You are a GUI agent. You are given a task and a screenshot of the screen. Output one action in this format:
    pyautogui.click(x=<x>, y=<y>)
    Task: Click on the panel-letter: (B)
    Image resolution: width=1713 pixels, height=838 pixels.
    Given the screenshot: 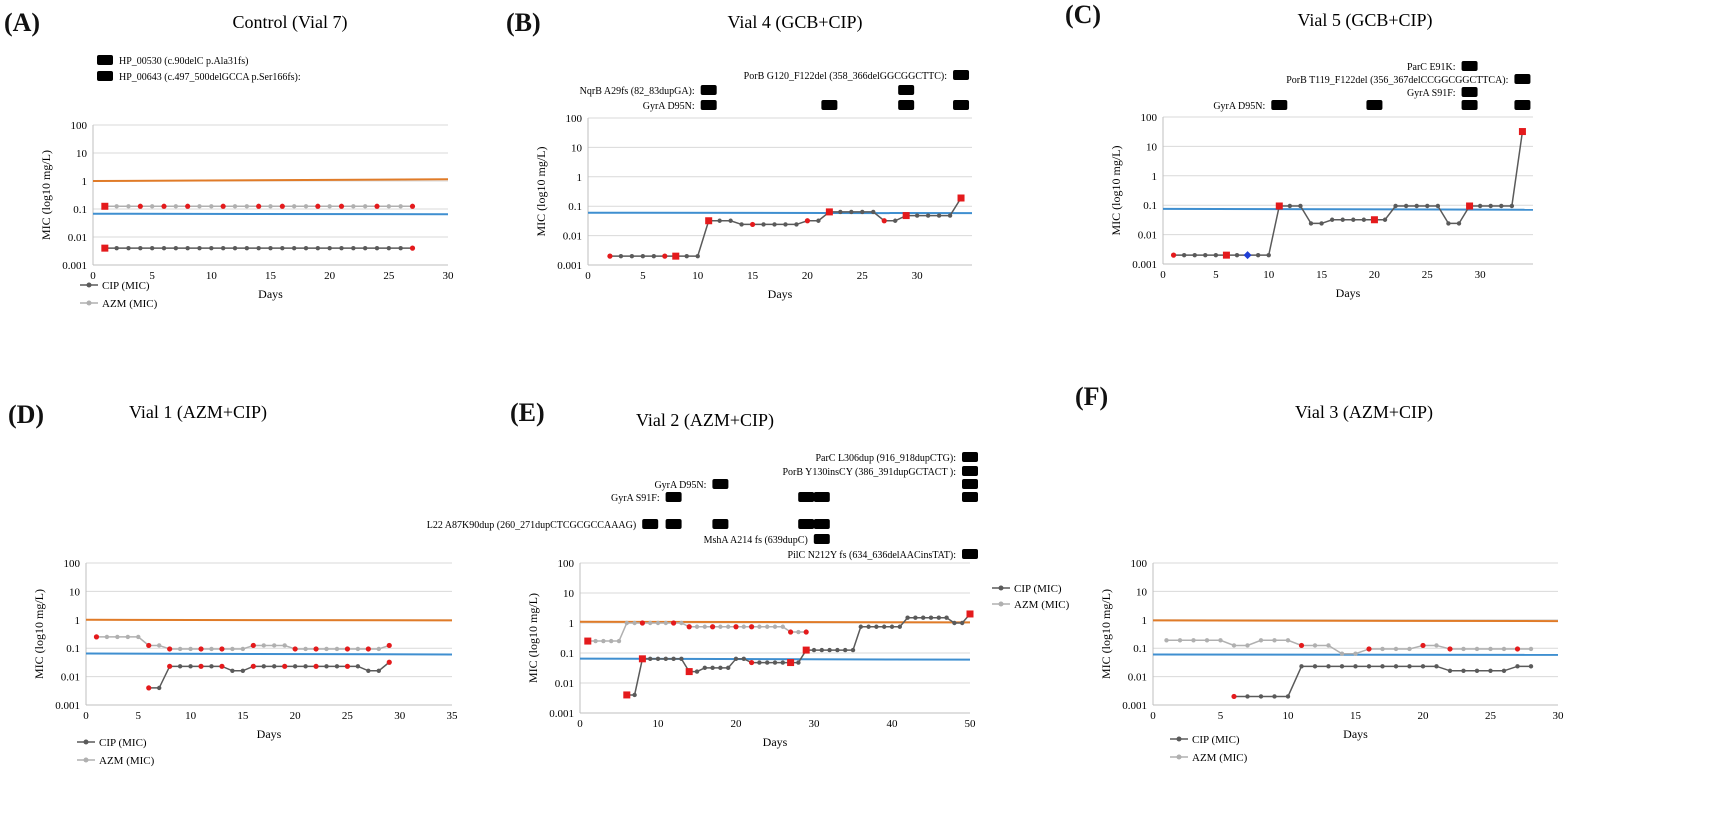 What is the action you would take?
    pyautogui.click(x=523, y=22)
    